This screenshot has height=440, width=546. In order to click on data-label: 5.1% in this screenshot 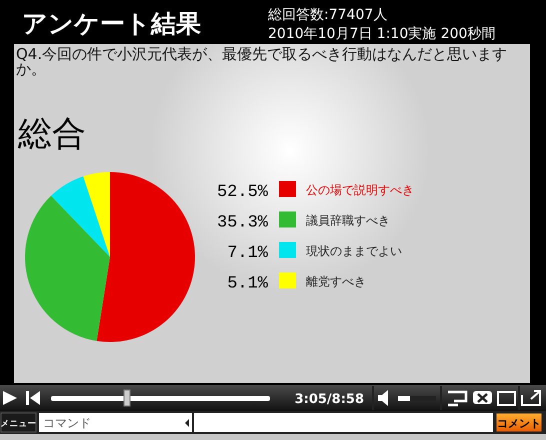, I will do `click(248, 284)`.